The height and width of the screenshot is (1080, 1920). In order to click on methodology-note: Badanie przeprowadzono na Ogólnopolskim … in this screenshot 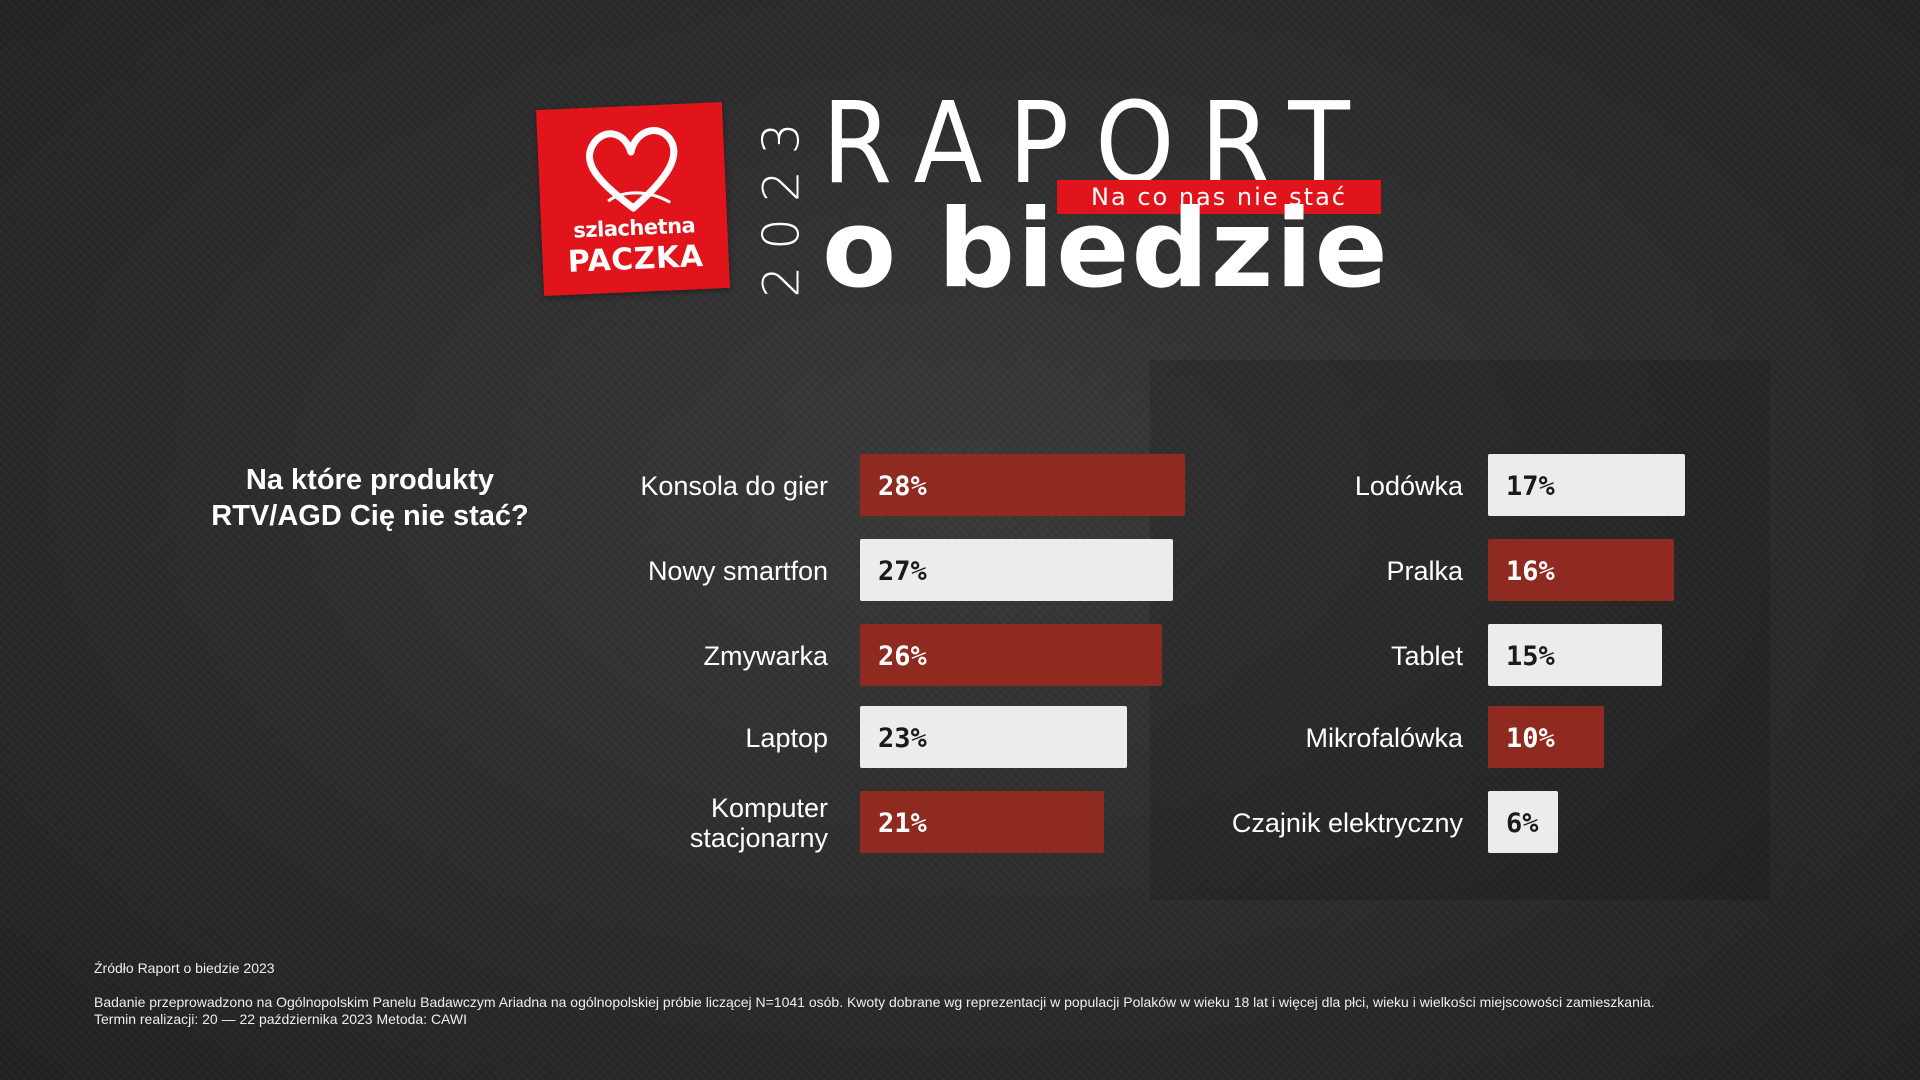, I will do `click(984, 1011)`.